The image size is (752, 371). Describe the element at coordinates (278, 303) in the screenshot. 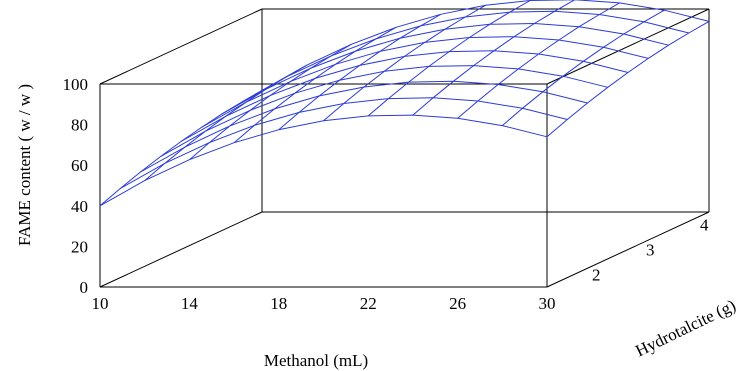

I see `x-tick-label: 18` at that location.